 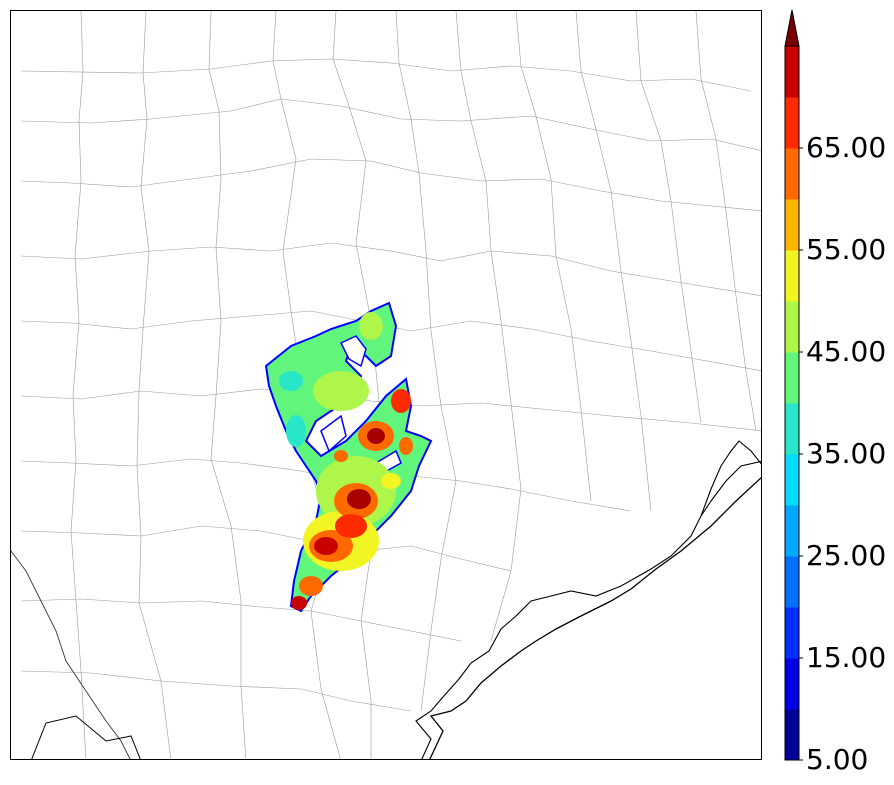 I want to click on colorbar-tick-label: 65.00, so click(x=846, y=147).